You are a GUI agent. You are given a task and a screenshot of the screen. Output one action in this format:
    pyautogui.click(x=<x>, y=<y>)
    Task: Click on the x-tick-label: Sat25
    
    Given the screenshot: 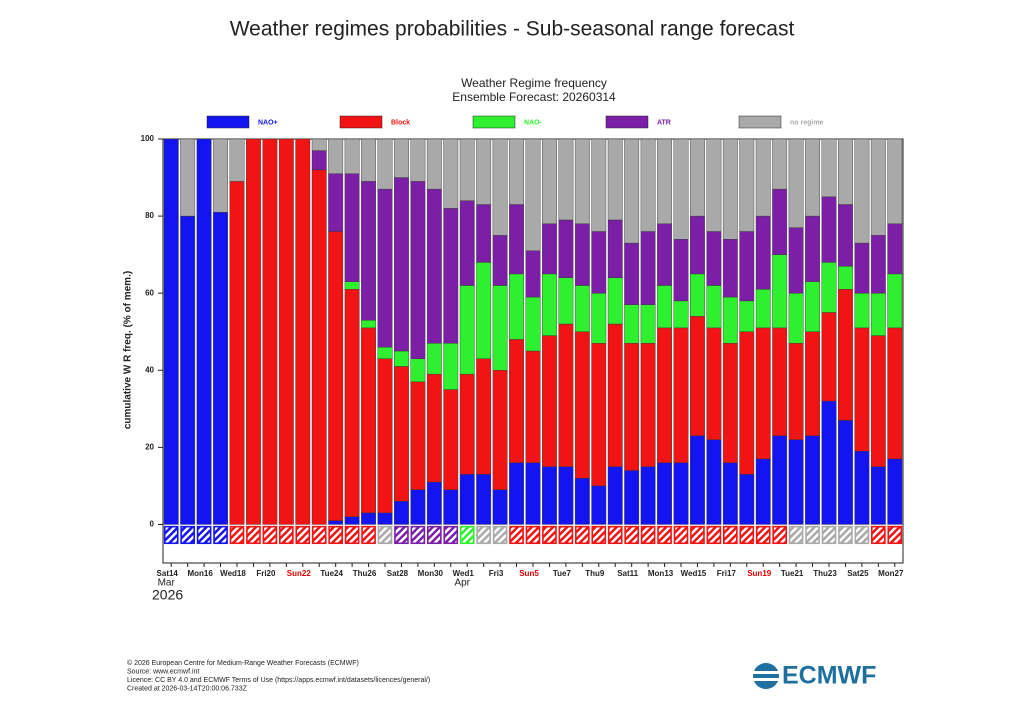 What is the action you would take?
    pyautogui.click(x=858, y=573)
    